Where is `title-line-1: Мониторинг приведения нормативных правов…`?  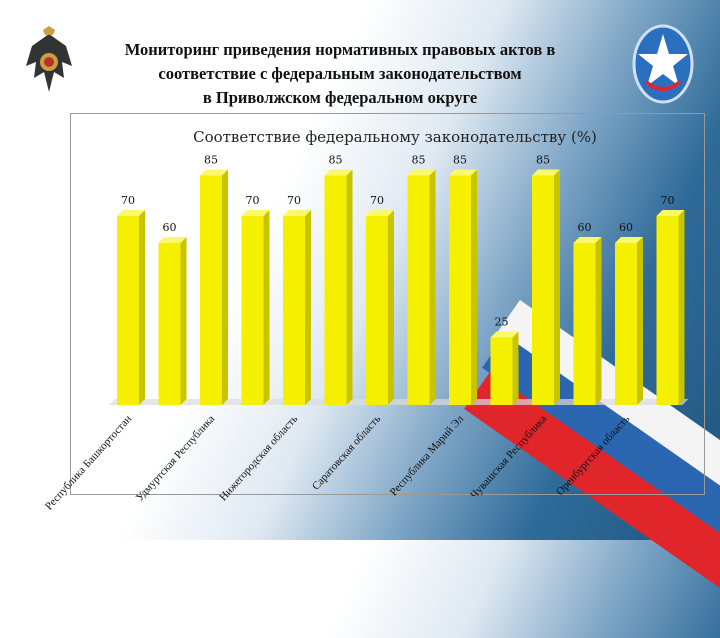 title-line-1: Мониторинг приведения нормативных правов… is located at coordinates (340, 49).